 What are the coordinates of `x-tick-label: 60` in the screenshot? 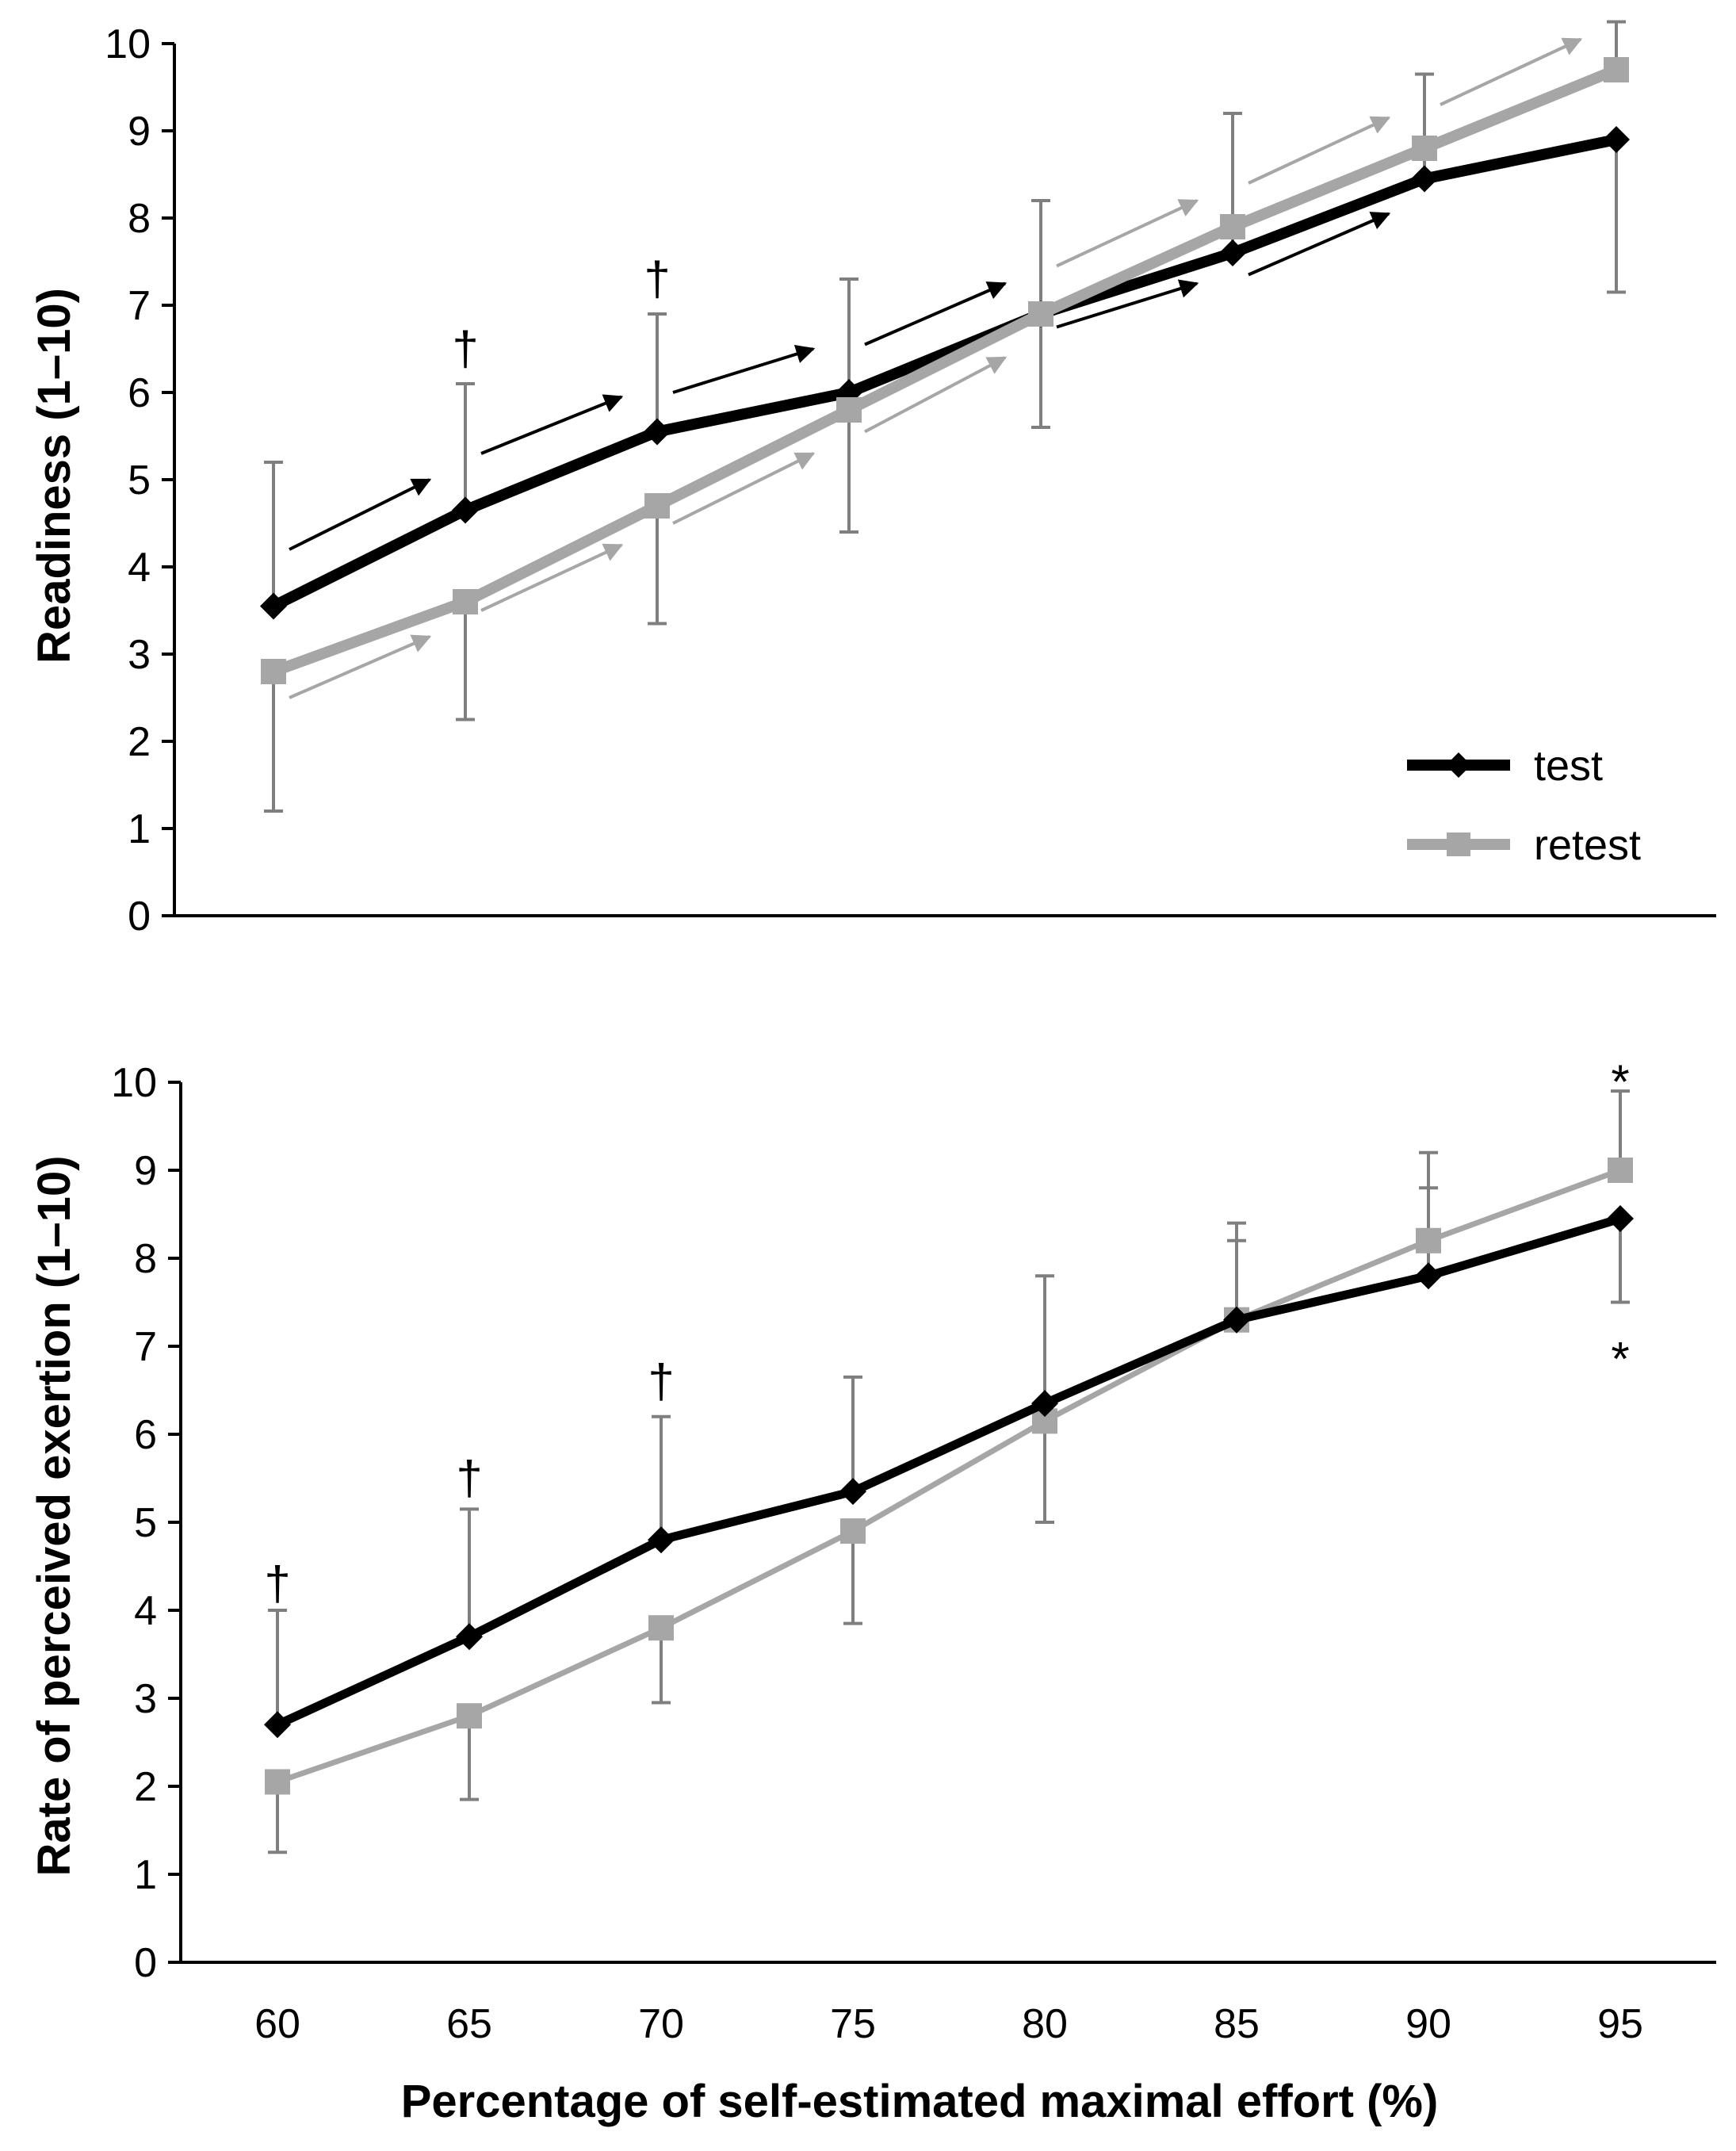 It's located at (277, 2024).